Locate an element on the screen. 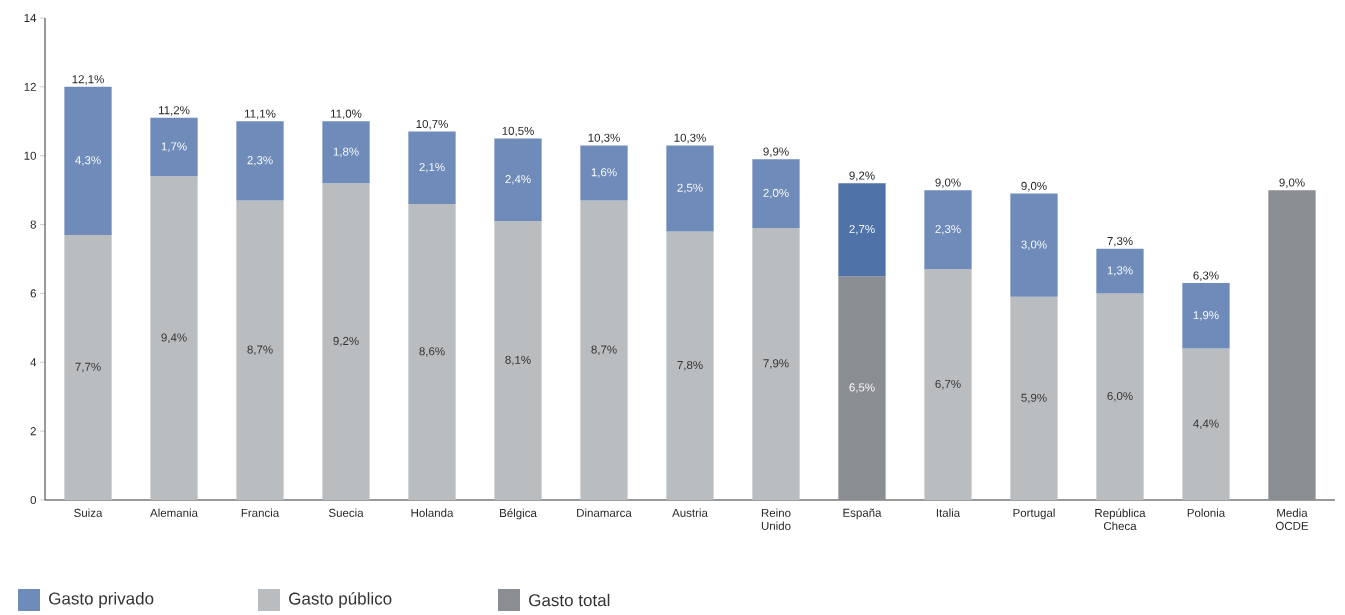 This screenshot has width=1345, height=615. data-label: 6,5% is located at coordinates (862, 388).